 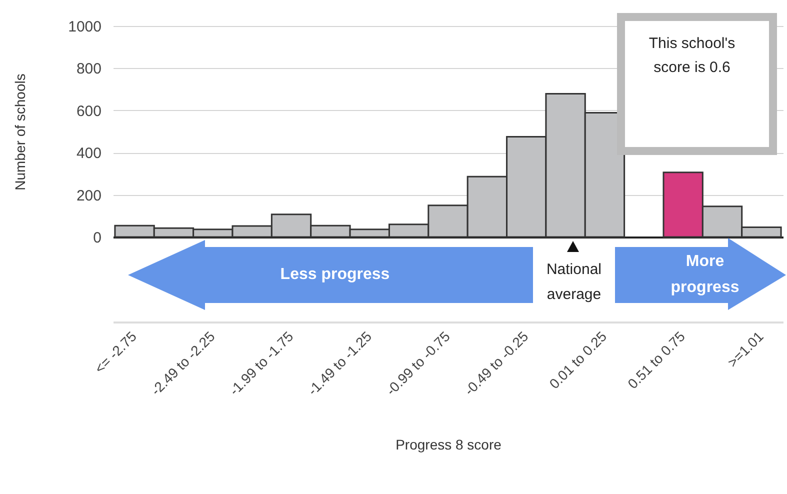 I want to click on y-tick-label: 200, so click(x=89, y=195).